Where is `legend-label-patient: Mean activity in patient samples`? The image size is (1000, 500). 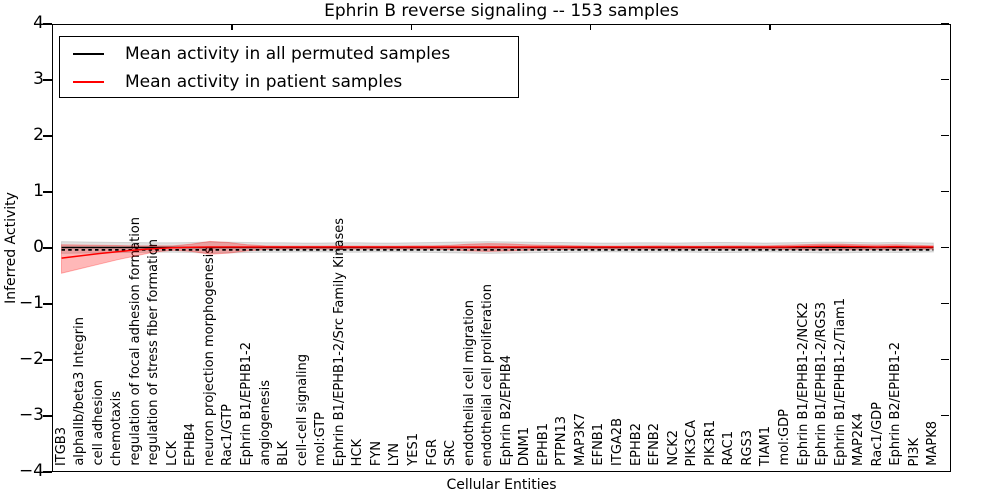
legend-label-patient: Mean activity in patient samples is located at coordinates (264, 82).